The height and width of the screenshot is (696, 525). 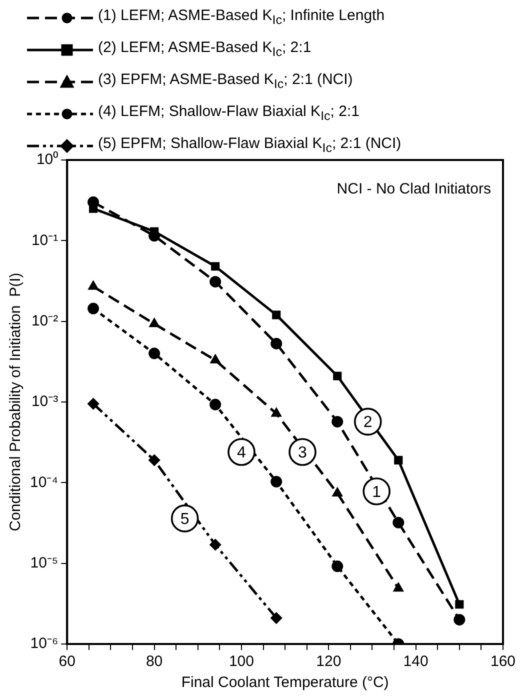 What do you see at coordinates (15, 402) in the screenshot?
I see `y-axis-title: Conditional Probability of Initiation P(I)` at bounding box center [15, 402].